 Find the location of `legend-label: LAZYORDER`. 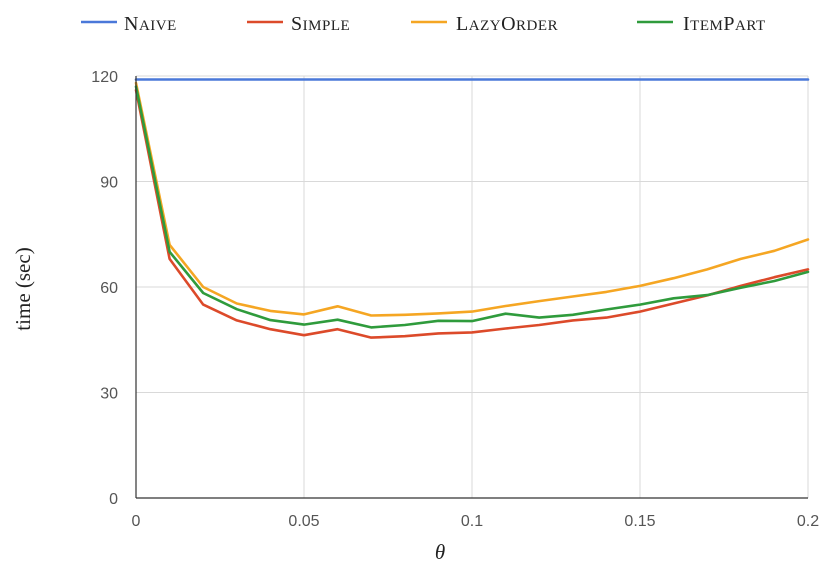

legend-label: LAZYORDER is located at coordinates (507, 24).